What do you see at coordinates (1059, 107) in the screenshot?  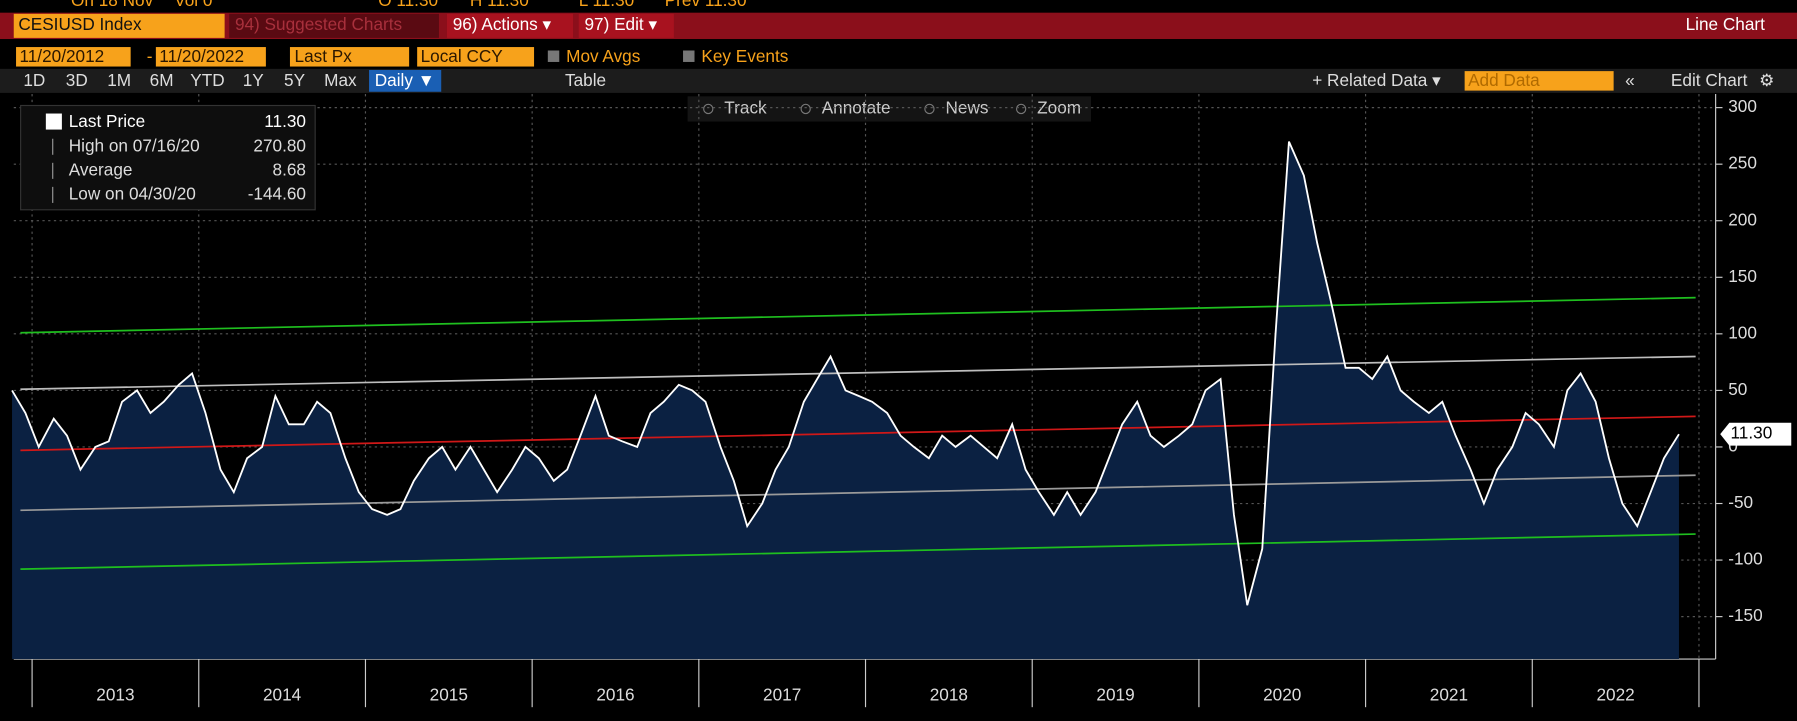 I see `tool-button: Zoom` at bounding box center [1059, 107].